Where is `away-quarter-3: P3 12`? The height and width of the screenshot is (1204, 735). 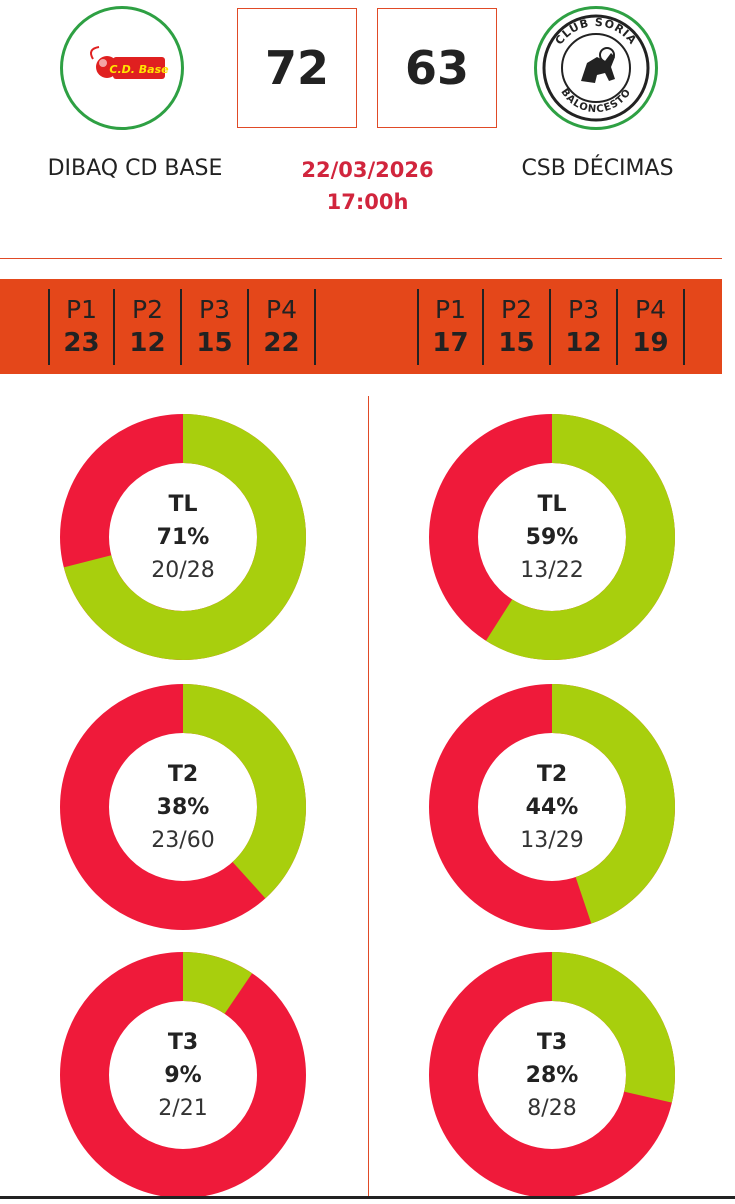 away-quarter-3: P3 12 is located at coordinates (584, 327).